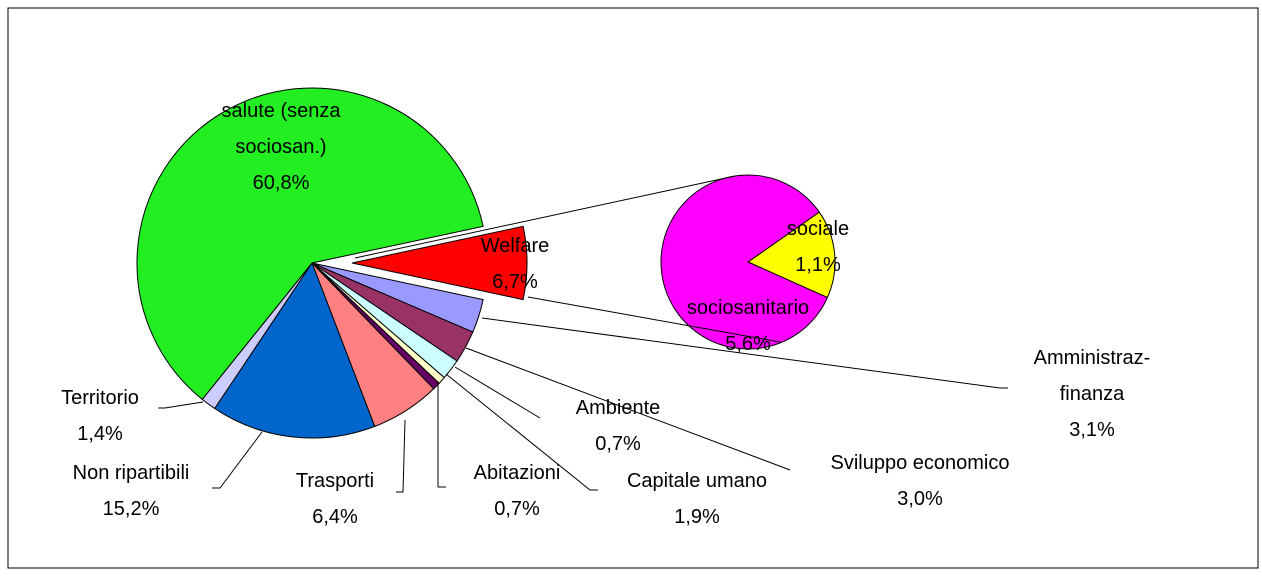 The image size is (1262, 576). I want to click on data-label: Territorio 1,4%, so click(100, 416).